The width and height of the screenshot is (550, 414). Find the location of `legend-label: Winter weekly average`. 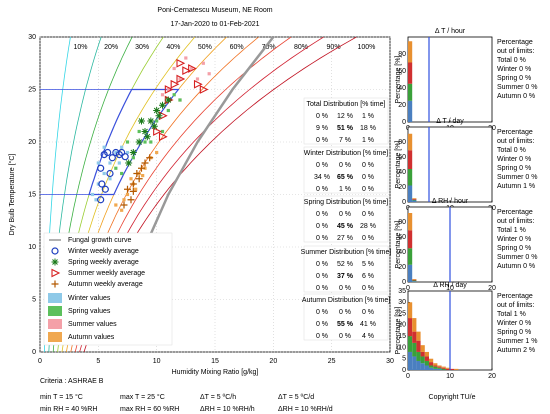

legend-label: Winter weekly average is located at coordinates (103, 251).